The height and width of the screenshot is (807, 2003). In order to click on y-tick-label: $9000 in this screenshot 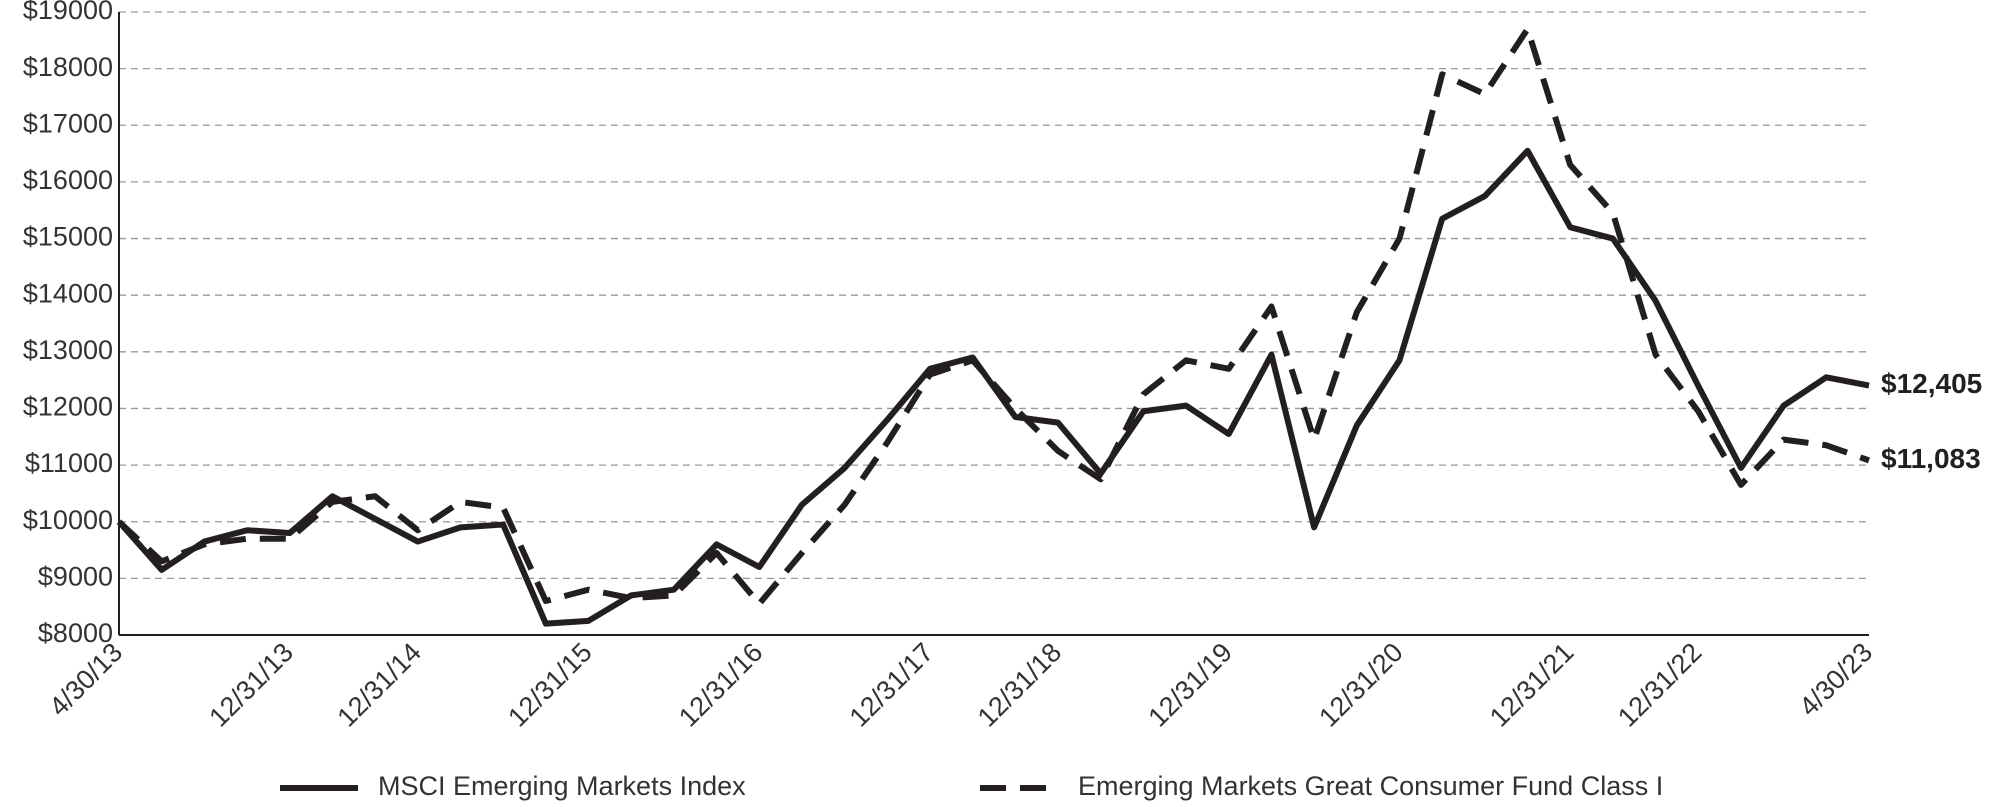, I will do `click(75, 576)`.